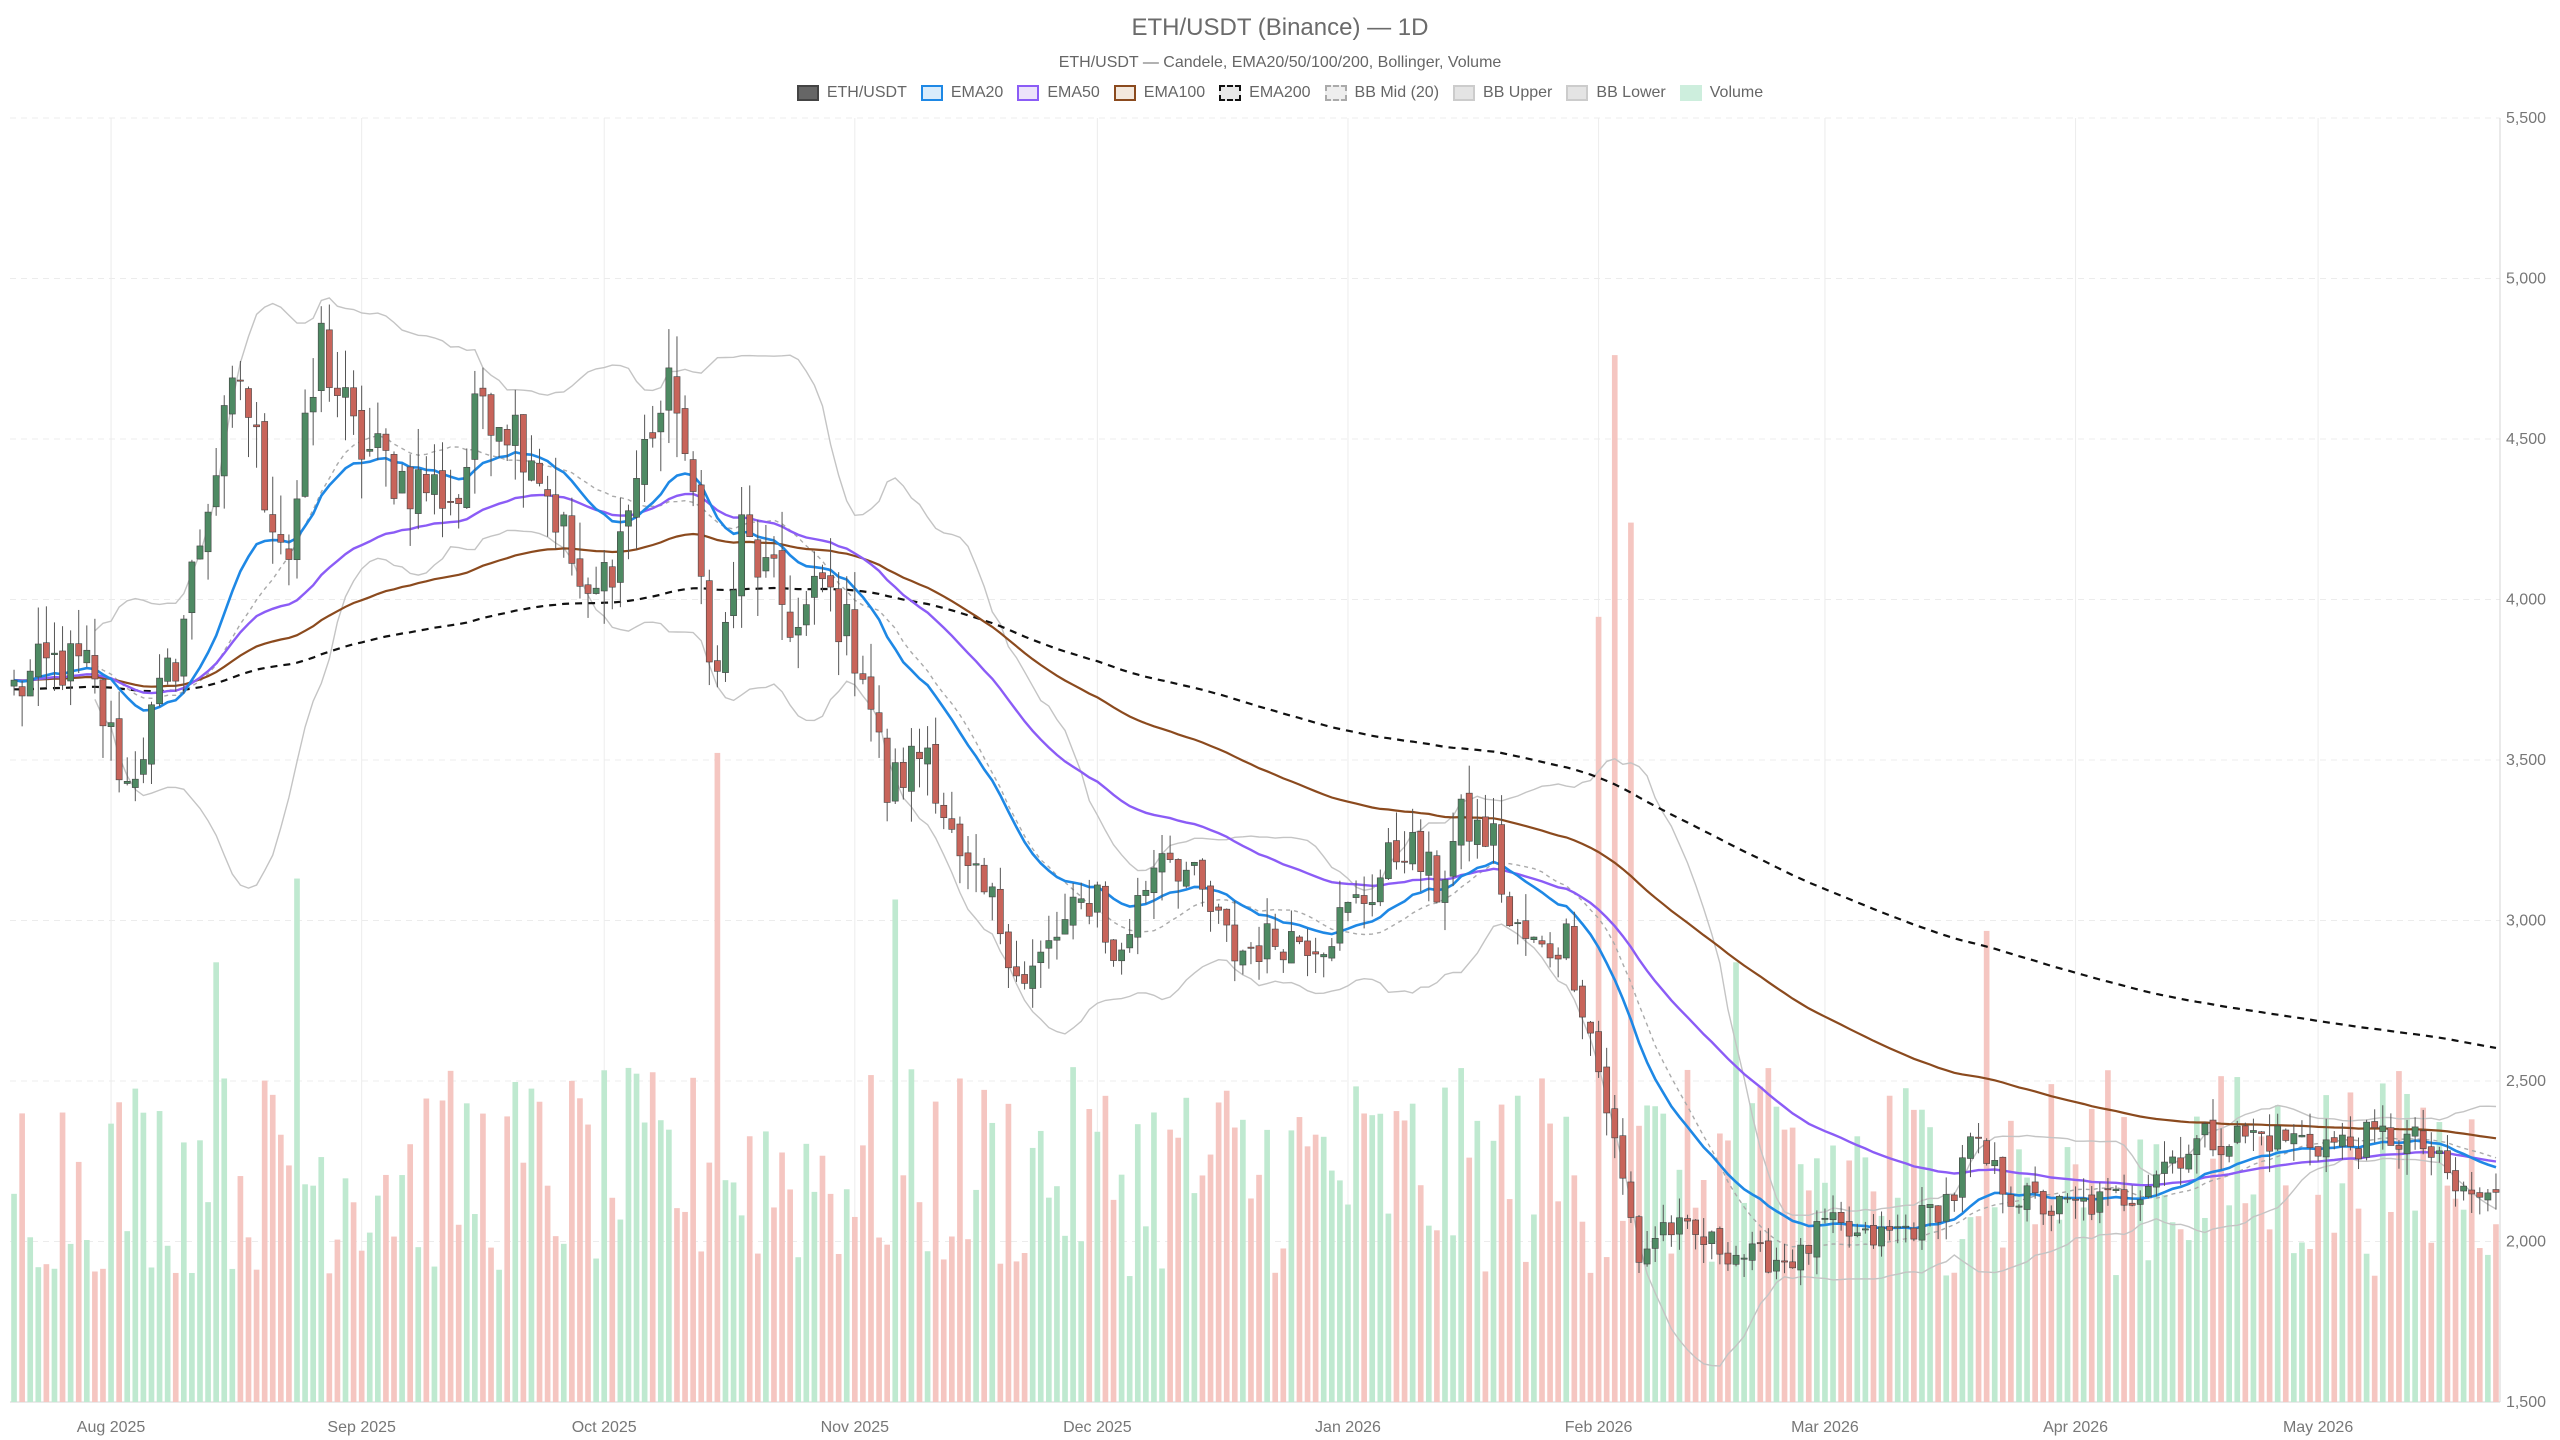 Image resolution: width=2560 pixels, height=1440 pixels. Describe the element at coordinates (1174, 92) in the screenshot. I see `legend-label: EMA100` at that location.